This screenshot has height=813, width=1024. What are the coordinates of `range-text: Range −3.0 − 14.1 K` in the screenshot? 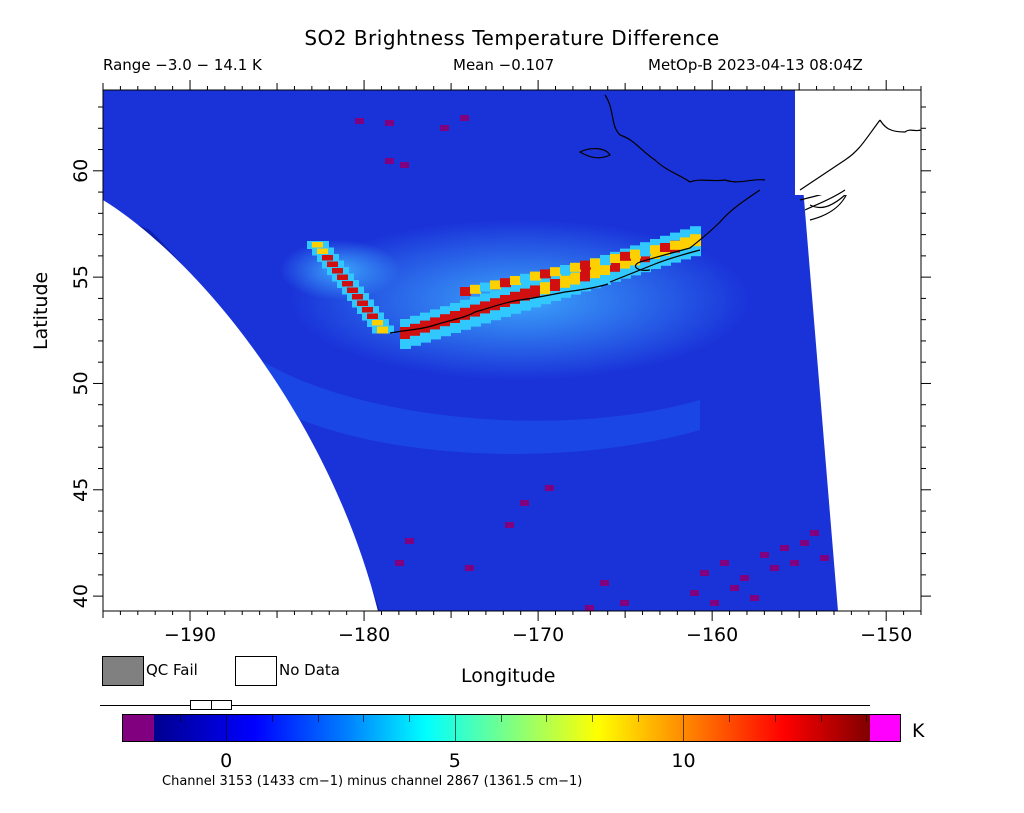 It's located at (182, 65).